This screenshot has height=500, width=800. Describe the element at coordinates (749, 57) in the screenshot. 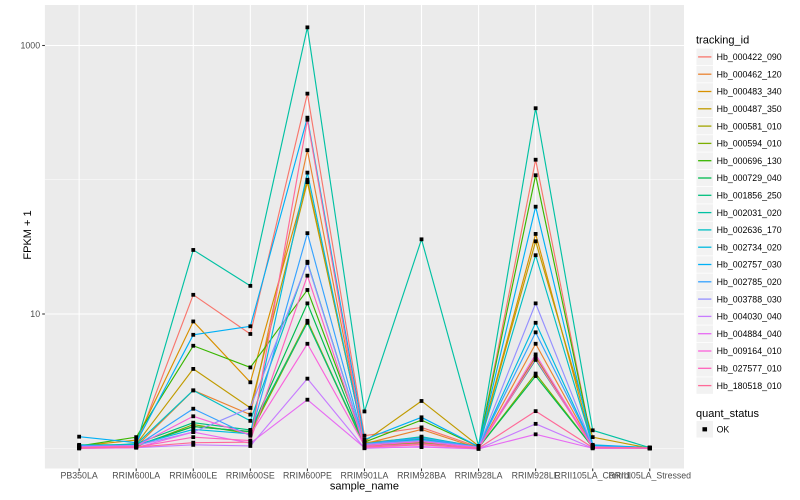

I see `svg-text: Hb_000422_090` at that location.